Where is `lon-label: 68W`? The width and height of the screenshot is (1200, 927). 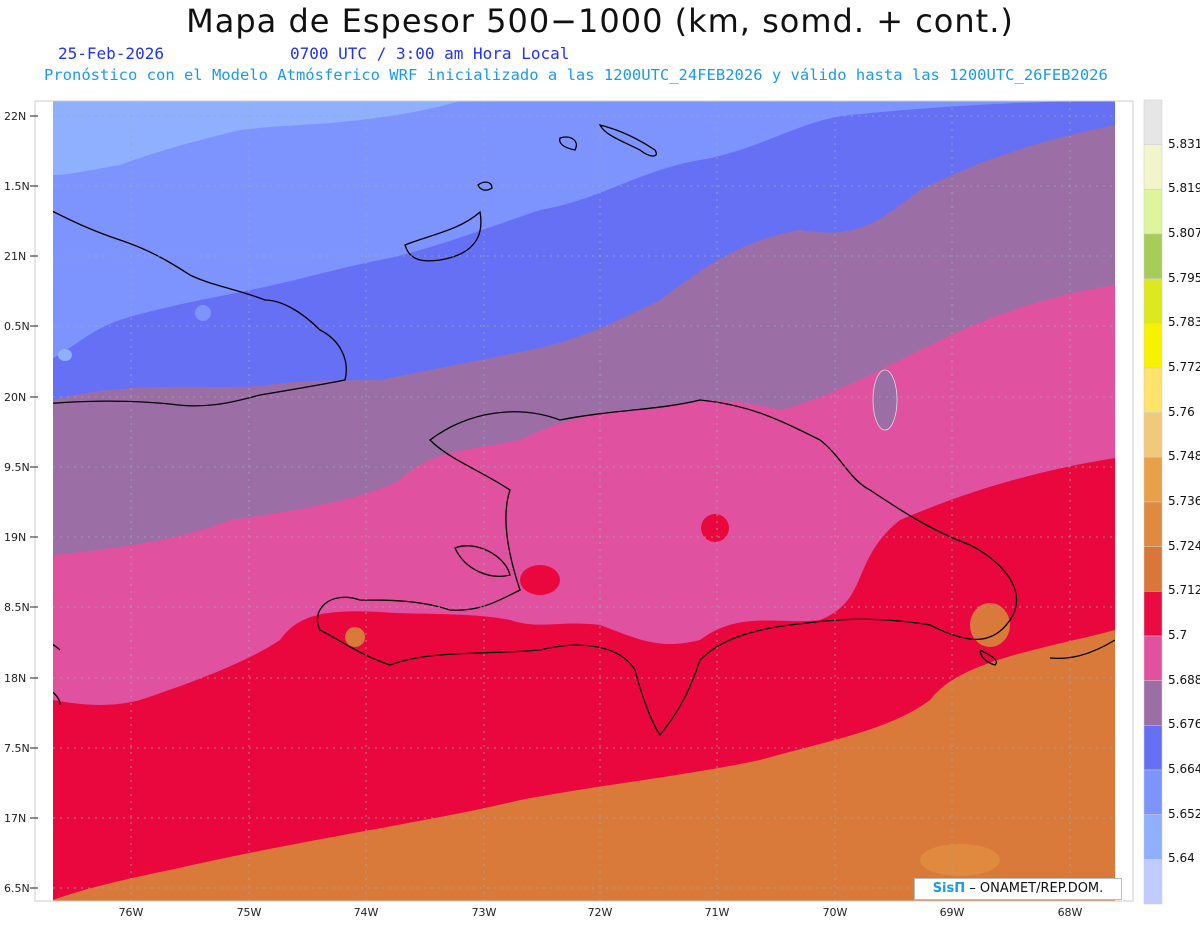 lon-label: 68W is located at coordinates (1070, 912).